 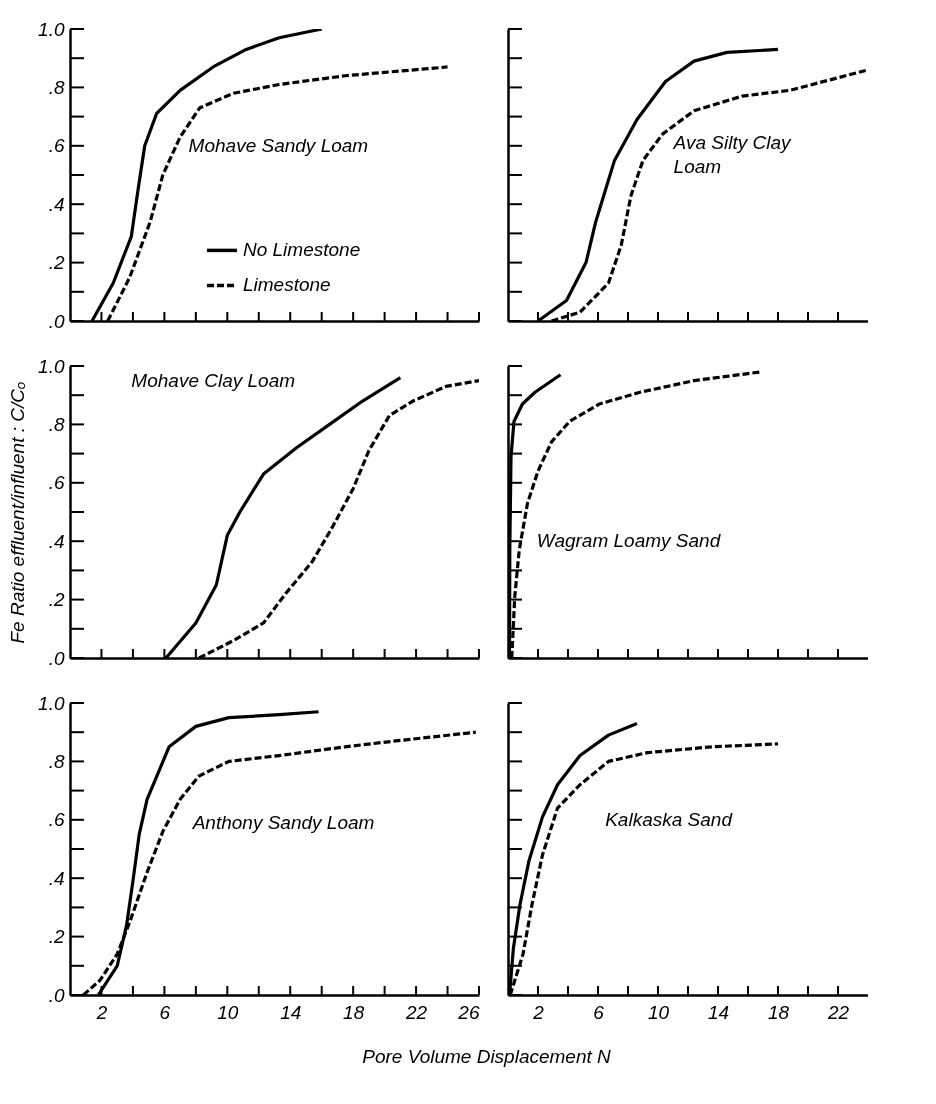 What do you see at coordinates (283, 822) in the screenshot?
I see `annotation: Anthony Sandy Loam` at bounding box center [283, 822].